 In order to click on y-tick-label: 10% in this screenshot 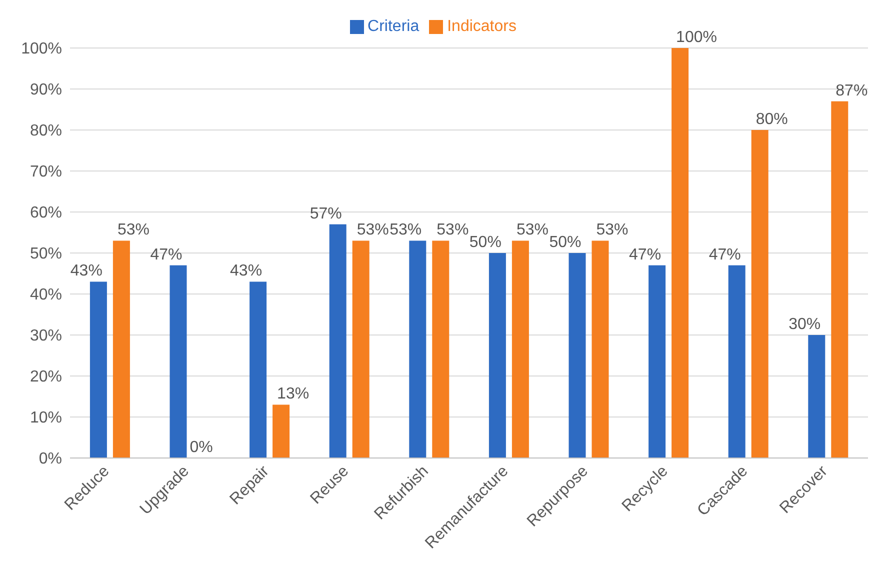, I will do `click(46, 418)`.